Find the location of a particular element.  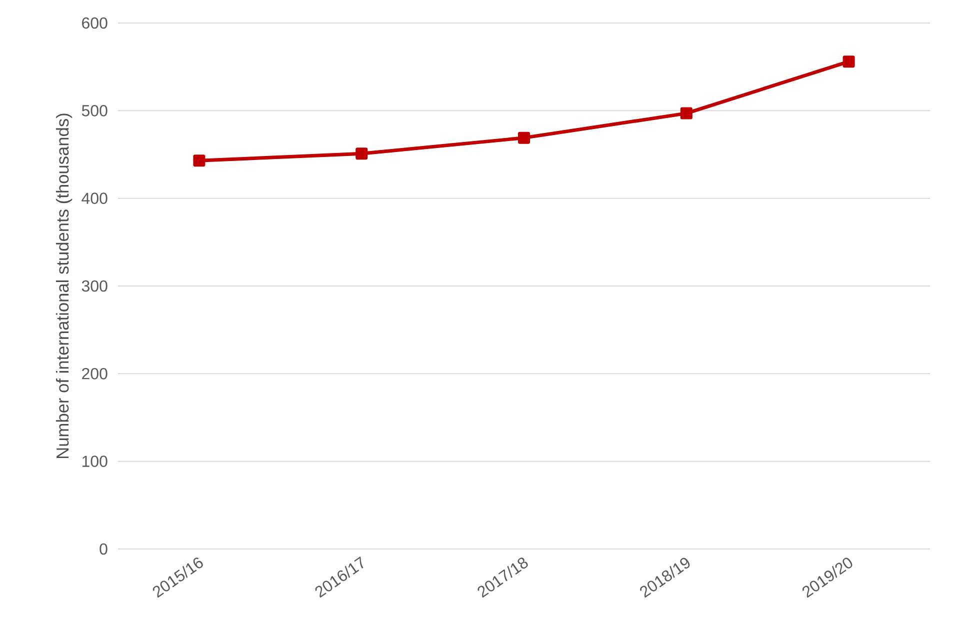

y-tick-label: 200 is located at coordinates (95, 374).